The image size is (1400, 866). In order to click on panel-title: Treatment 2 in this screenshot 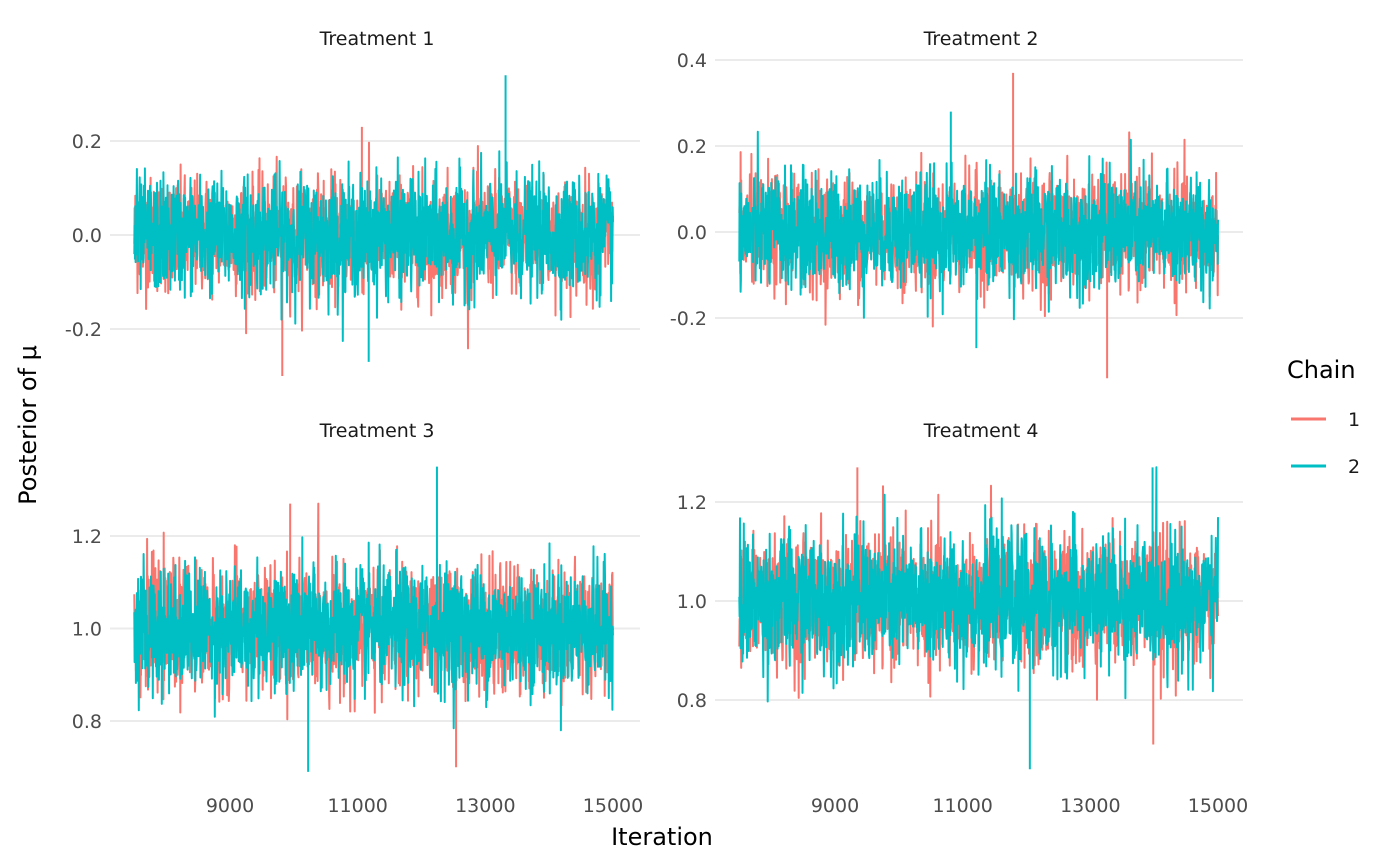, I will do `click(981, 39)`.